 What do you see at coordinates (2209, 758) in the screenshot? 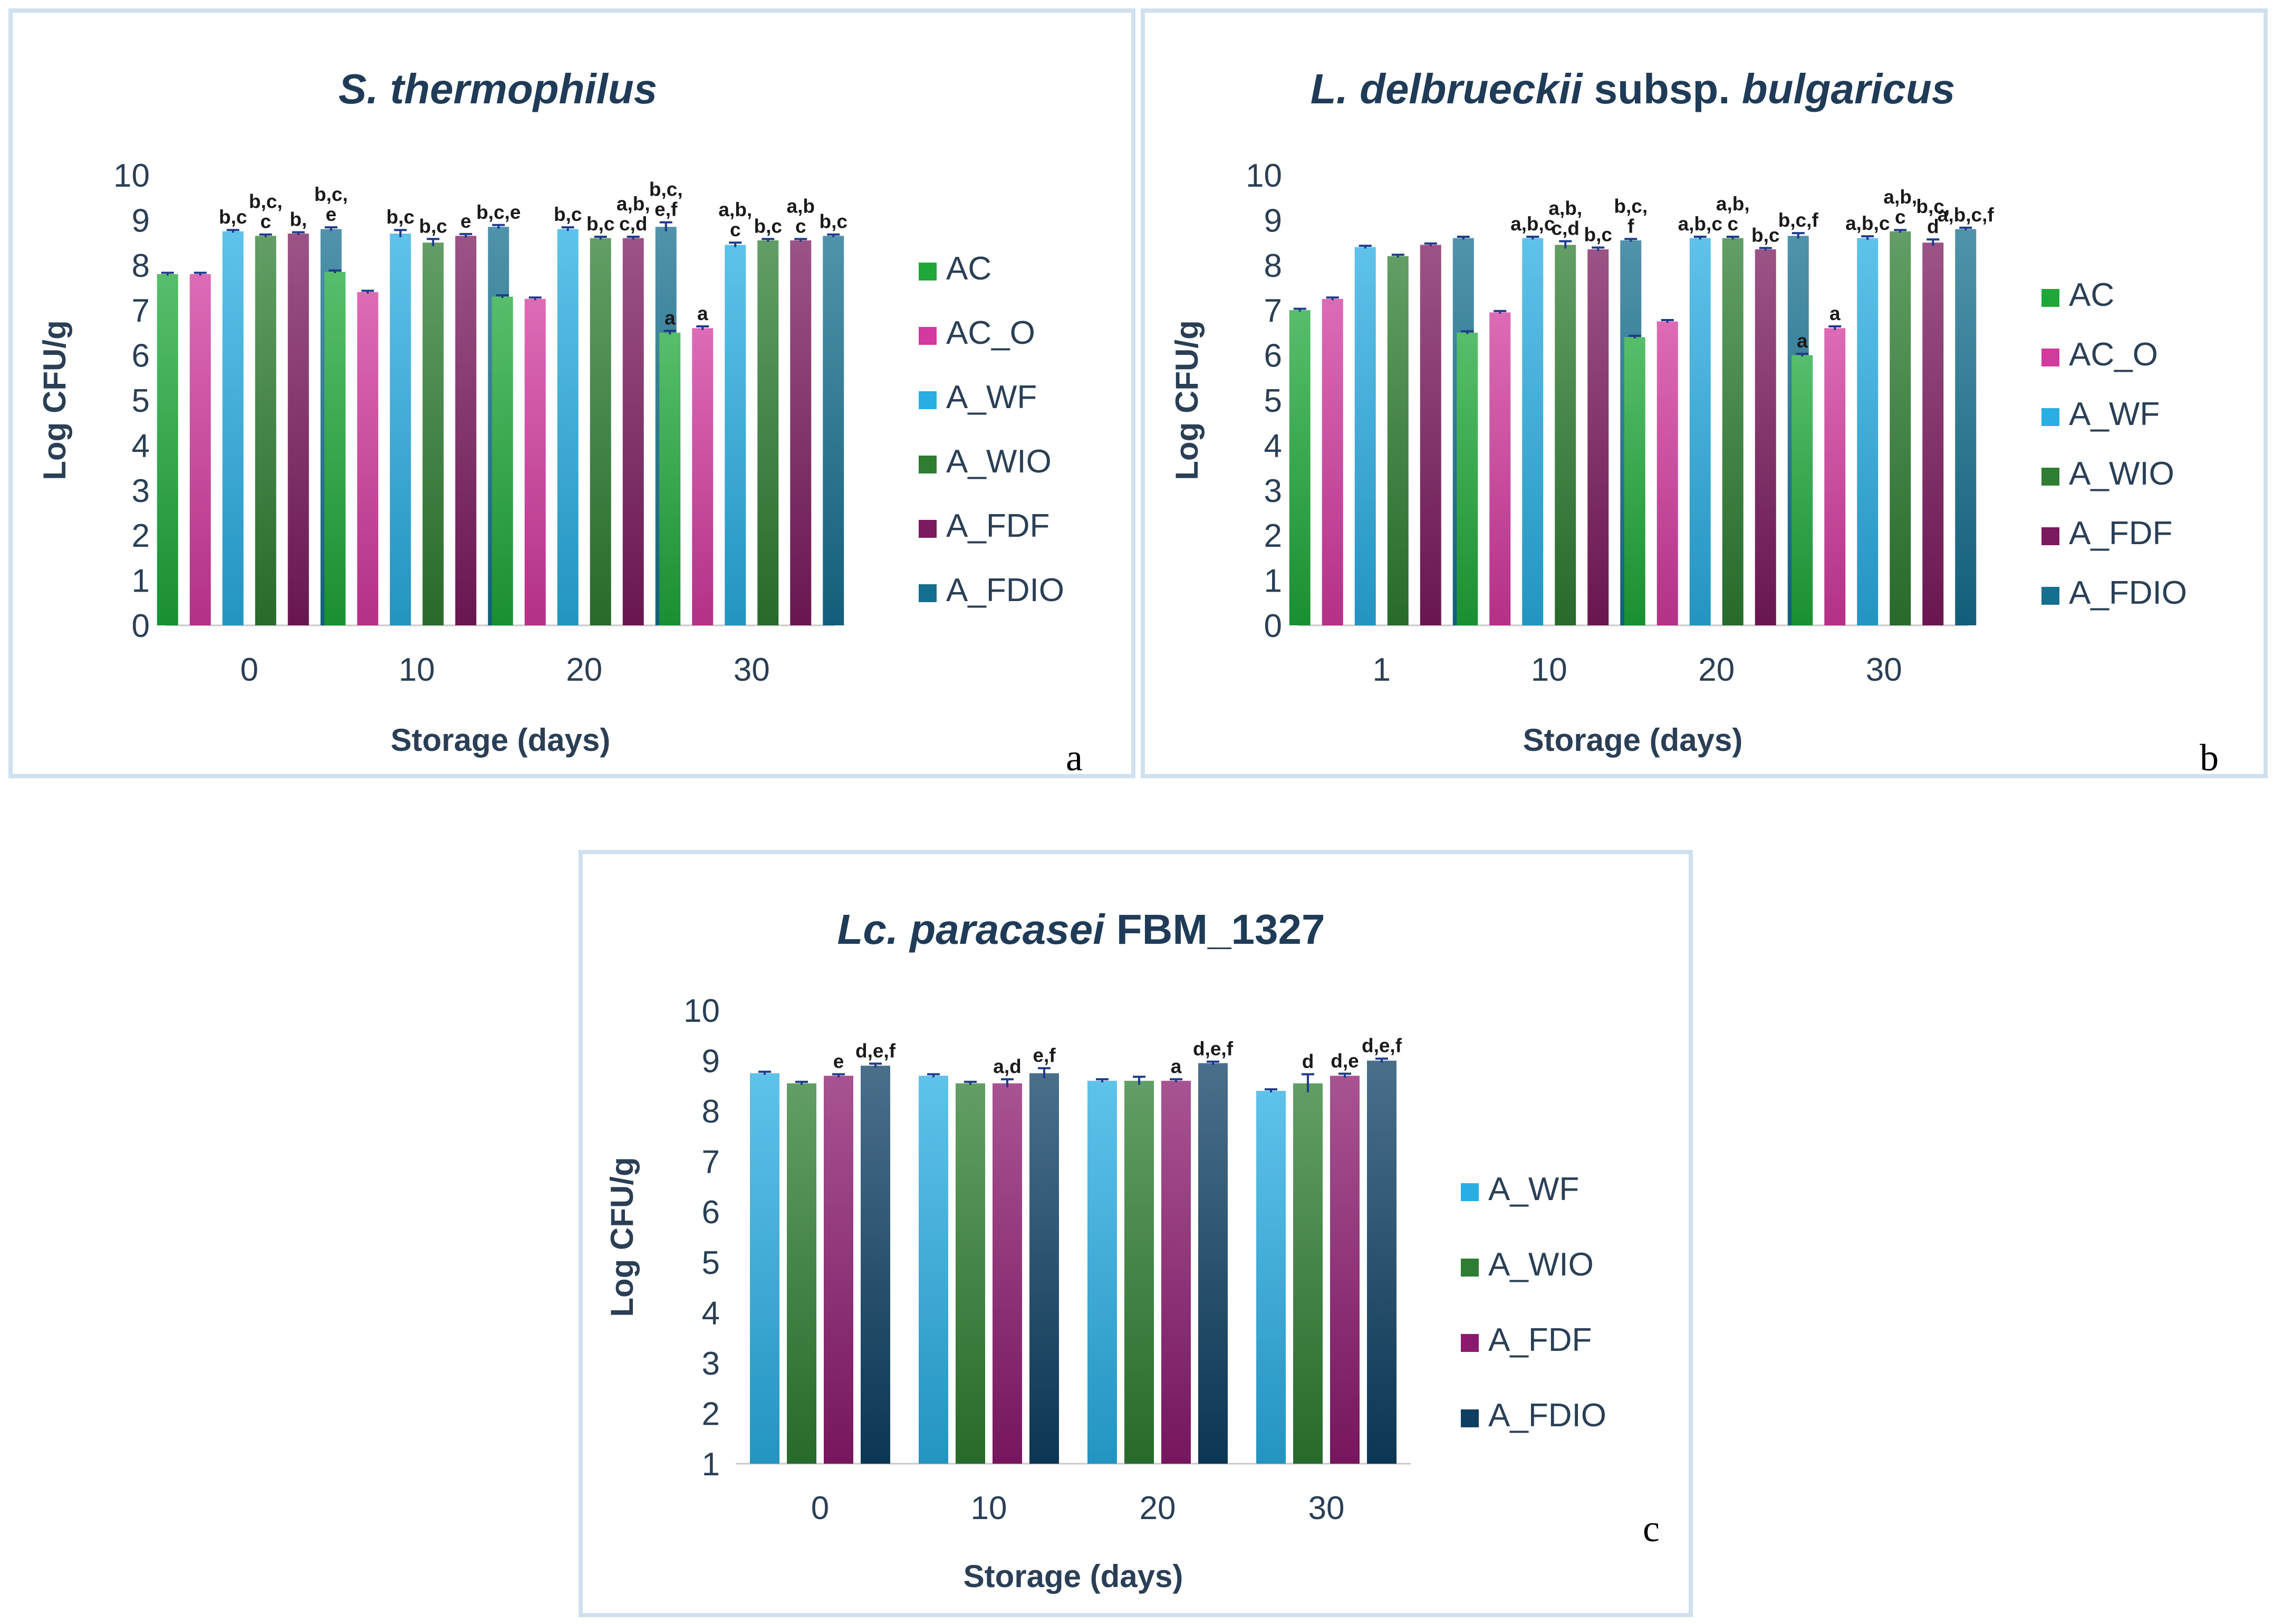
I see `panel-letter-b: b` at bounding box center [2209, 758].